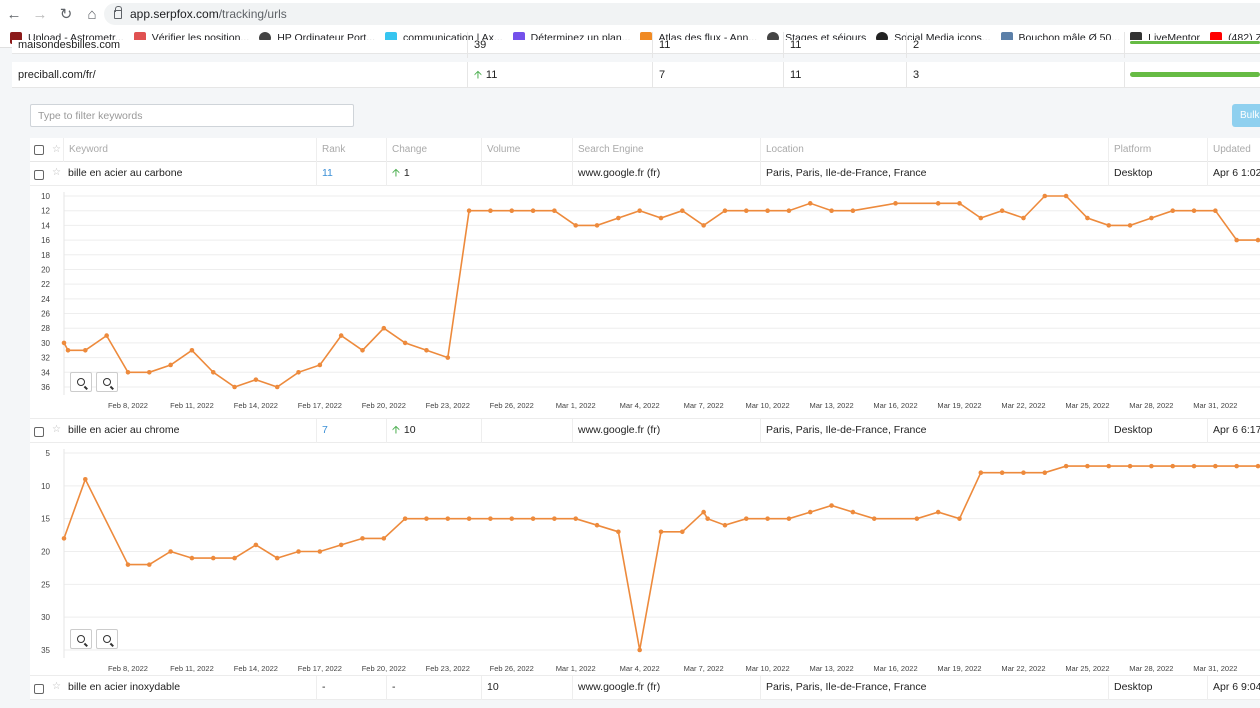  Describe the element at coordinates (559, 75) in the screenshot. I see `url-change-cell: 🡩 11` at that location.